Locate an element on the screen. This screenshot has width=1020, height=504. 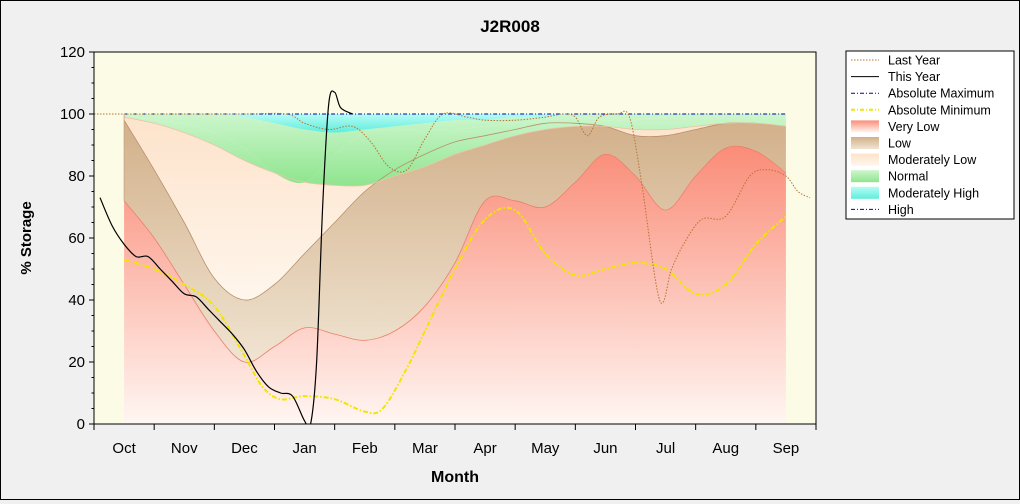
legend-swatch-normal is located at coordinates (865, 176).